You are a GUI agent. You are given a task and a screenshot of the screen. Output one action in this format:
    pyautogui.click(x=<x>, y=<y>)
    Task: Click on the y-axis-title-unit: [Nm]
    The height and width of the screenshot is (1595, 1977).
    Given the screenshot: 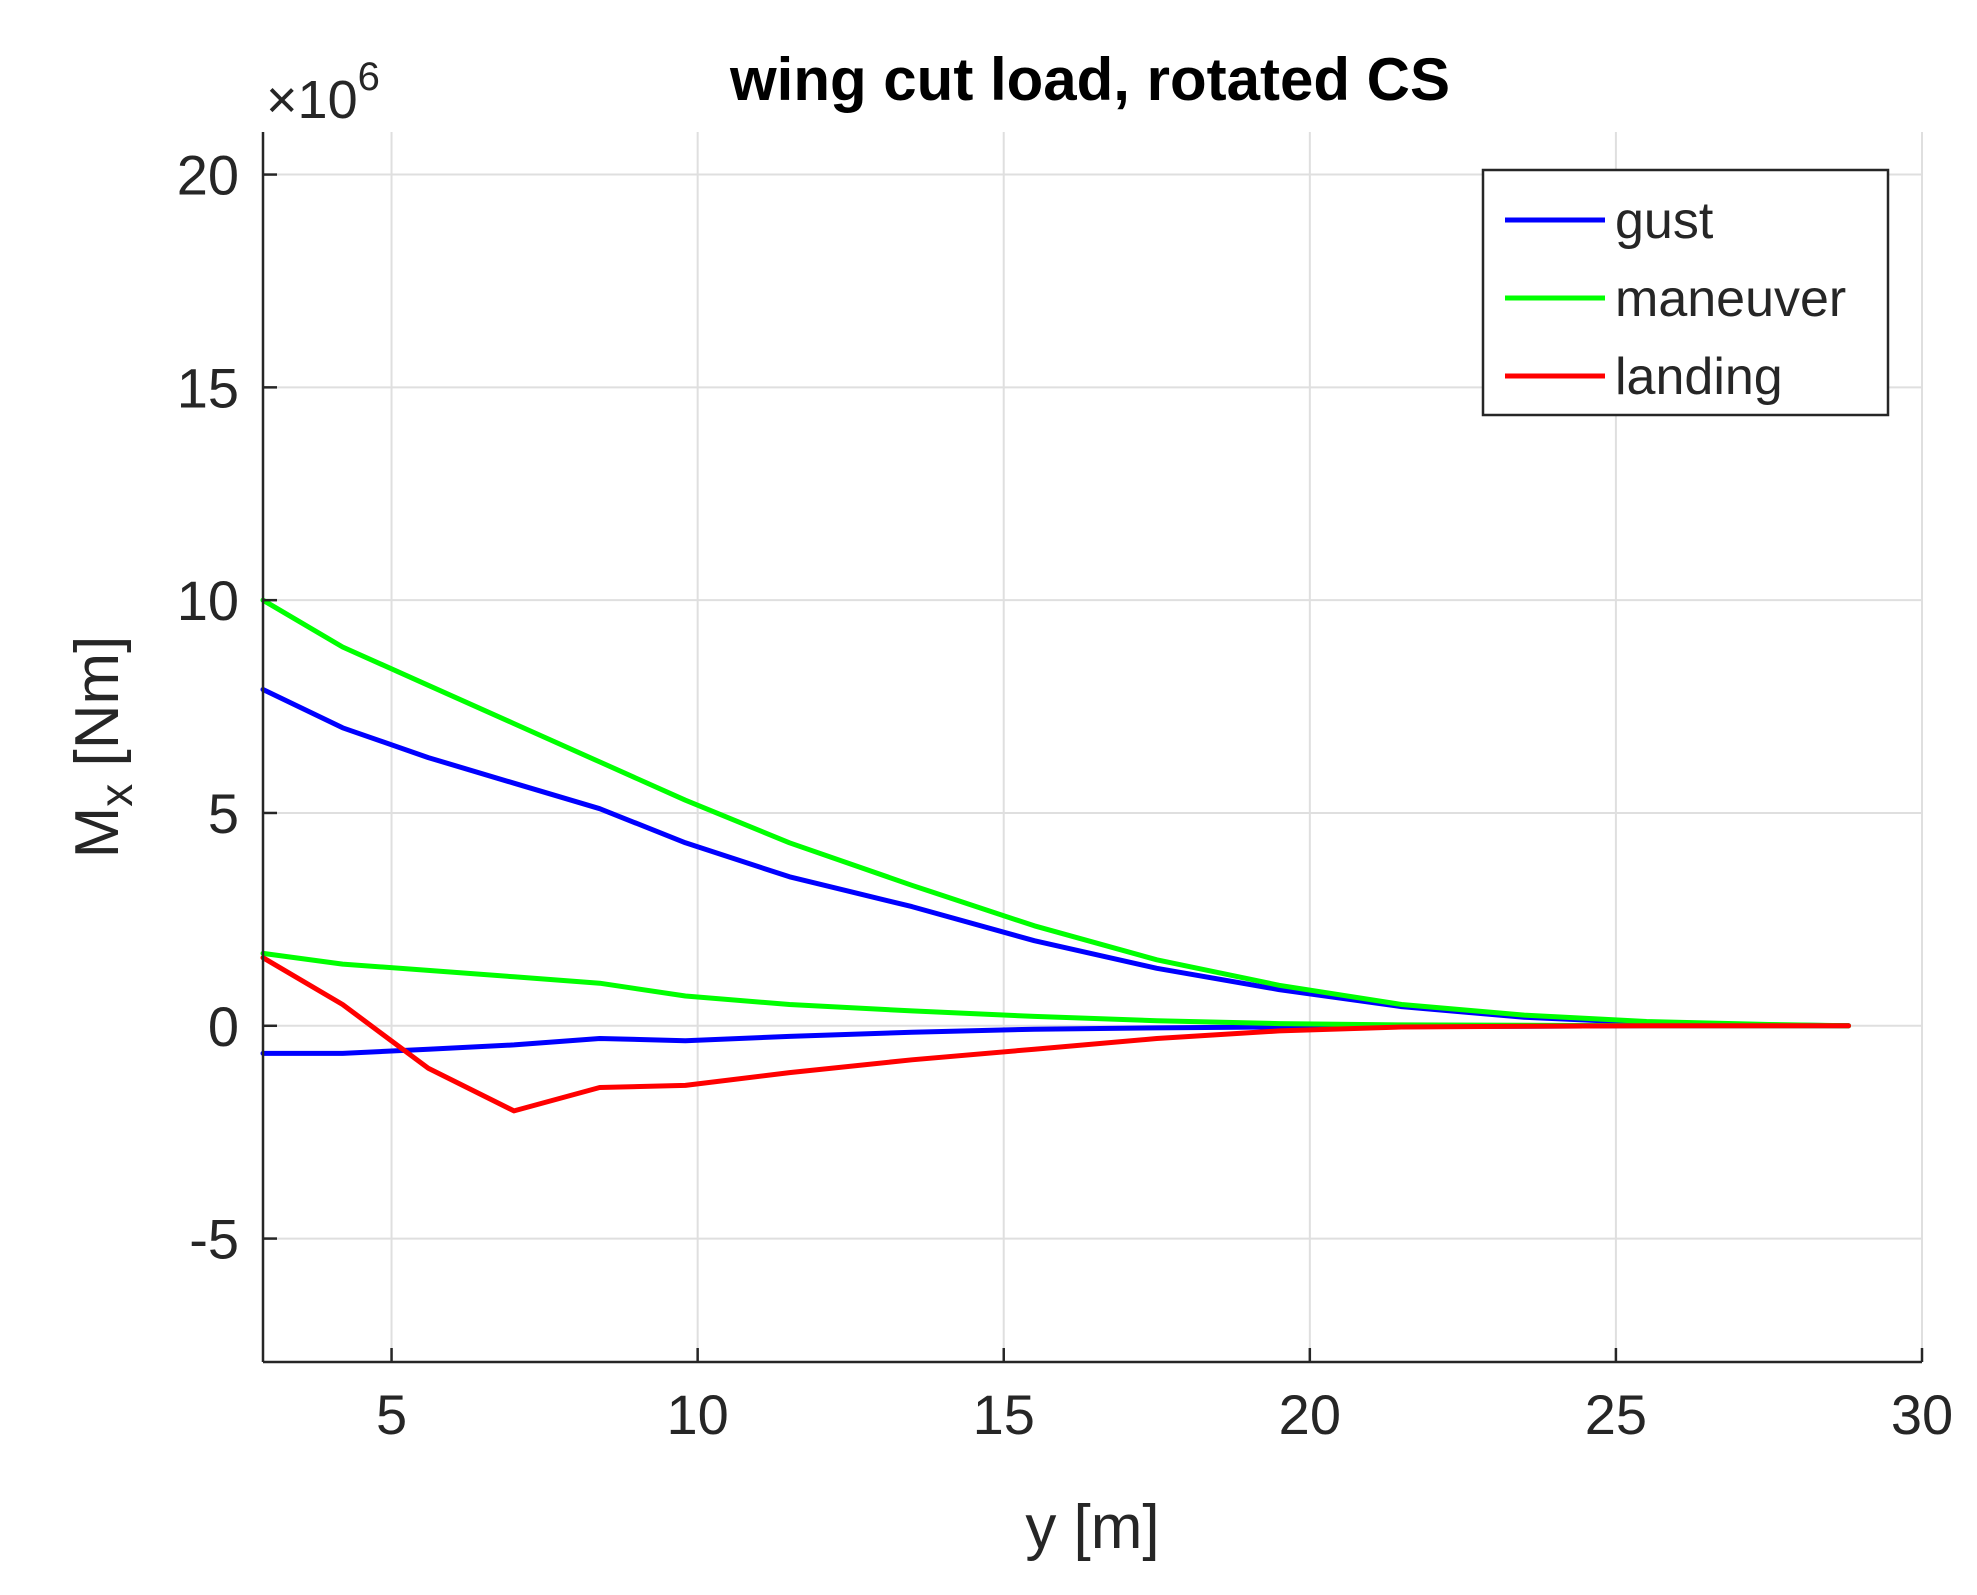 What is the action you would take?
    pyautogui.click(x=97, y=710)
    